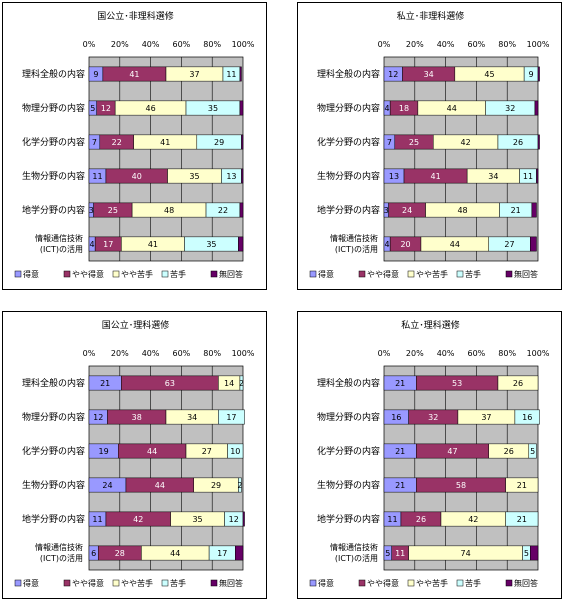 The height and width of the screenshot is (600, 564). Describe the element at coordinates (207, 451) in the screenshot. I see `data-label: 27` at that location.